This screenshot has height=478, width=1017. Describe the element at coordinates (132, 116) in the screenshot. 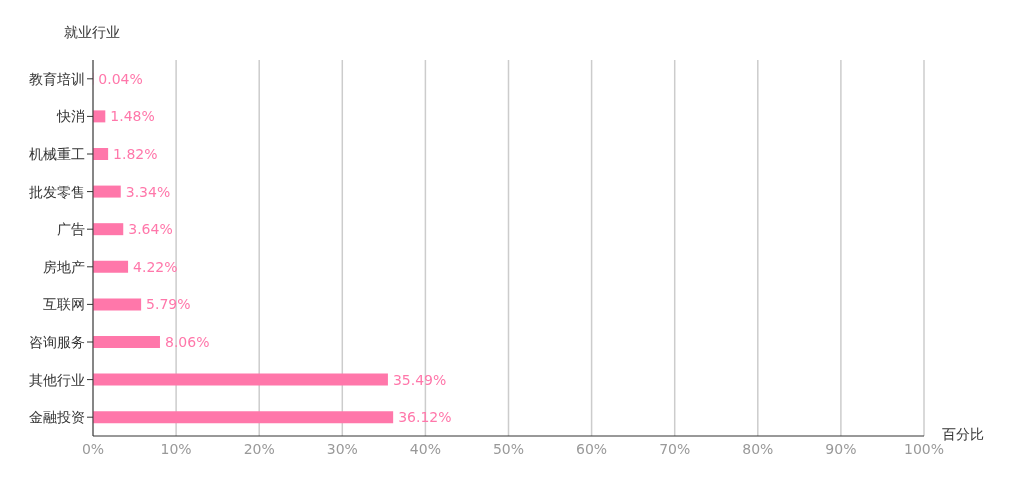

I see `data-label: 1.48%` at that location.